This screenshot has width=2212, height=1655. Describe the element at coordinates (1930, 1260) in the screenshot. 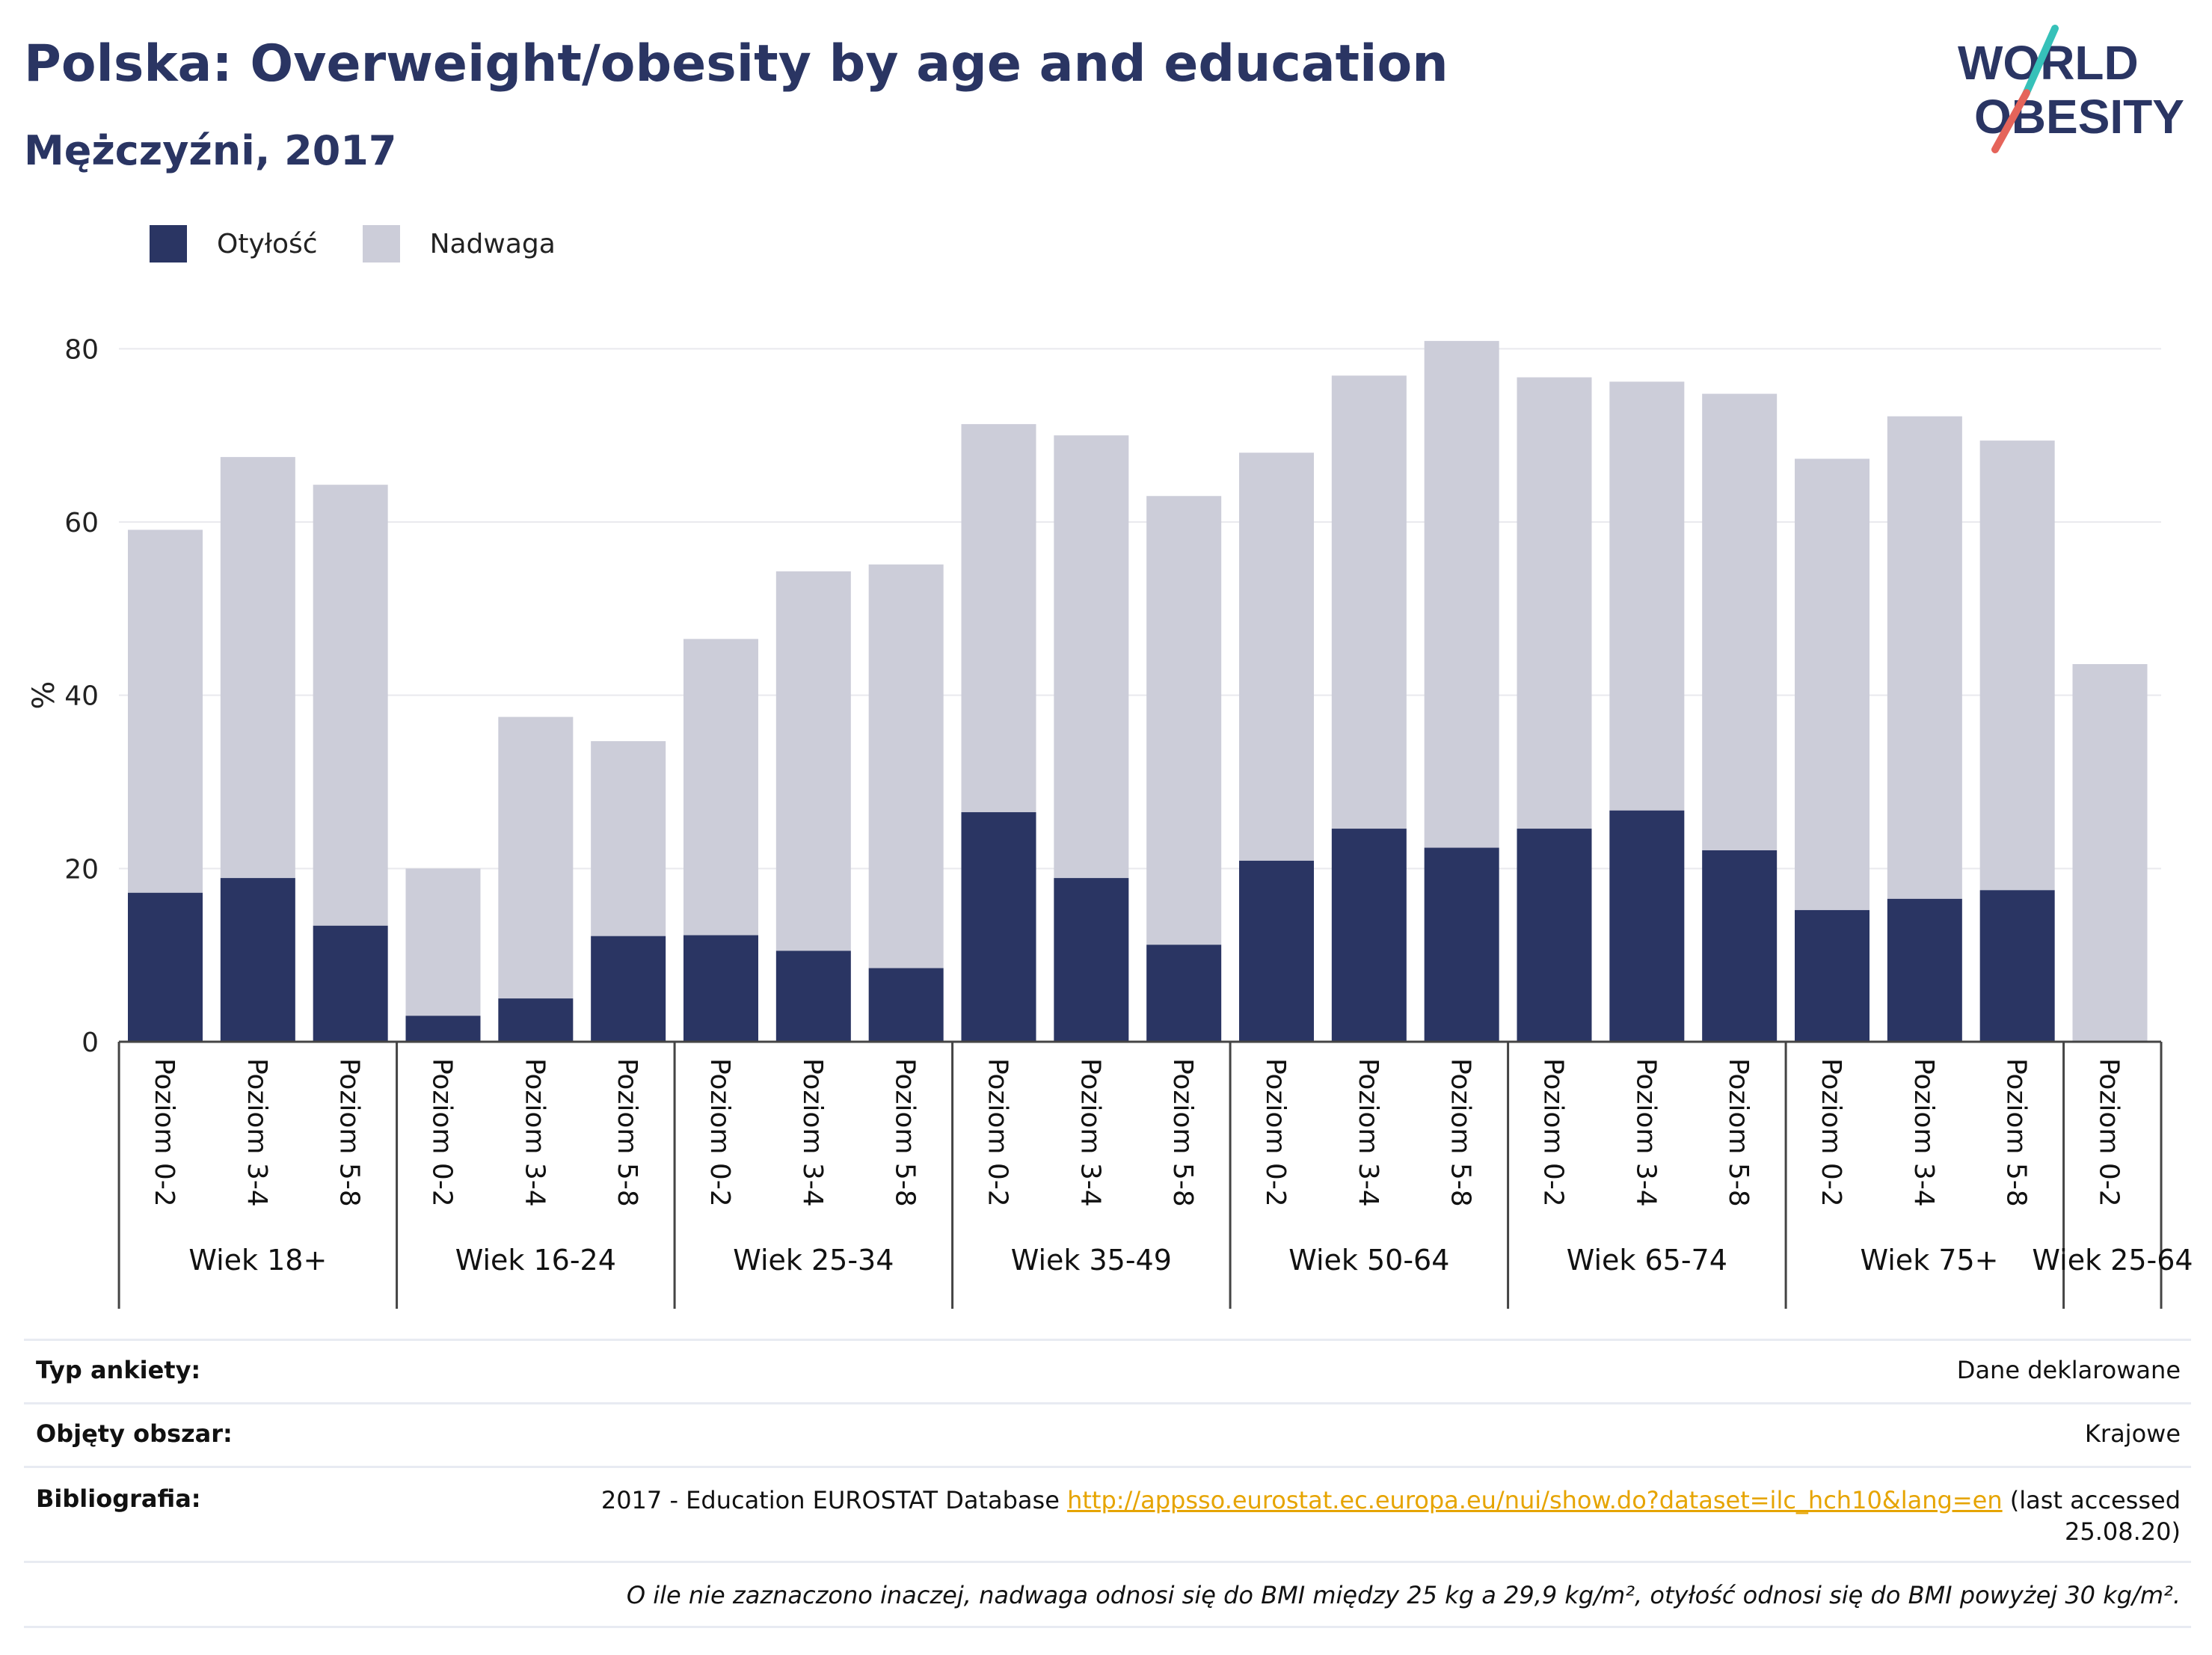

I see `group-label: Wiek 75+` at that location.